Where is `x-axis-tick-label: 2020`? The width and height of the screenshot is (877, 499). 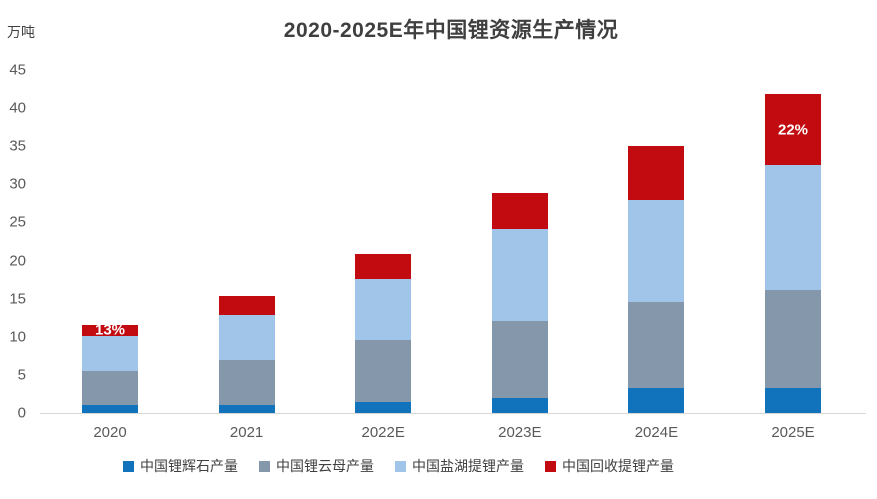 x-axis-tick-label: 2020 is located at coordinates (110, 432).